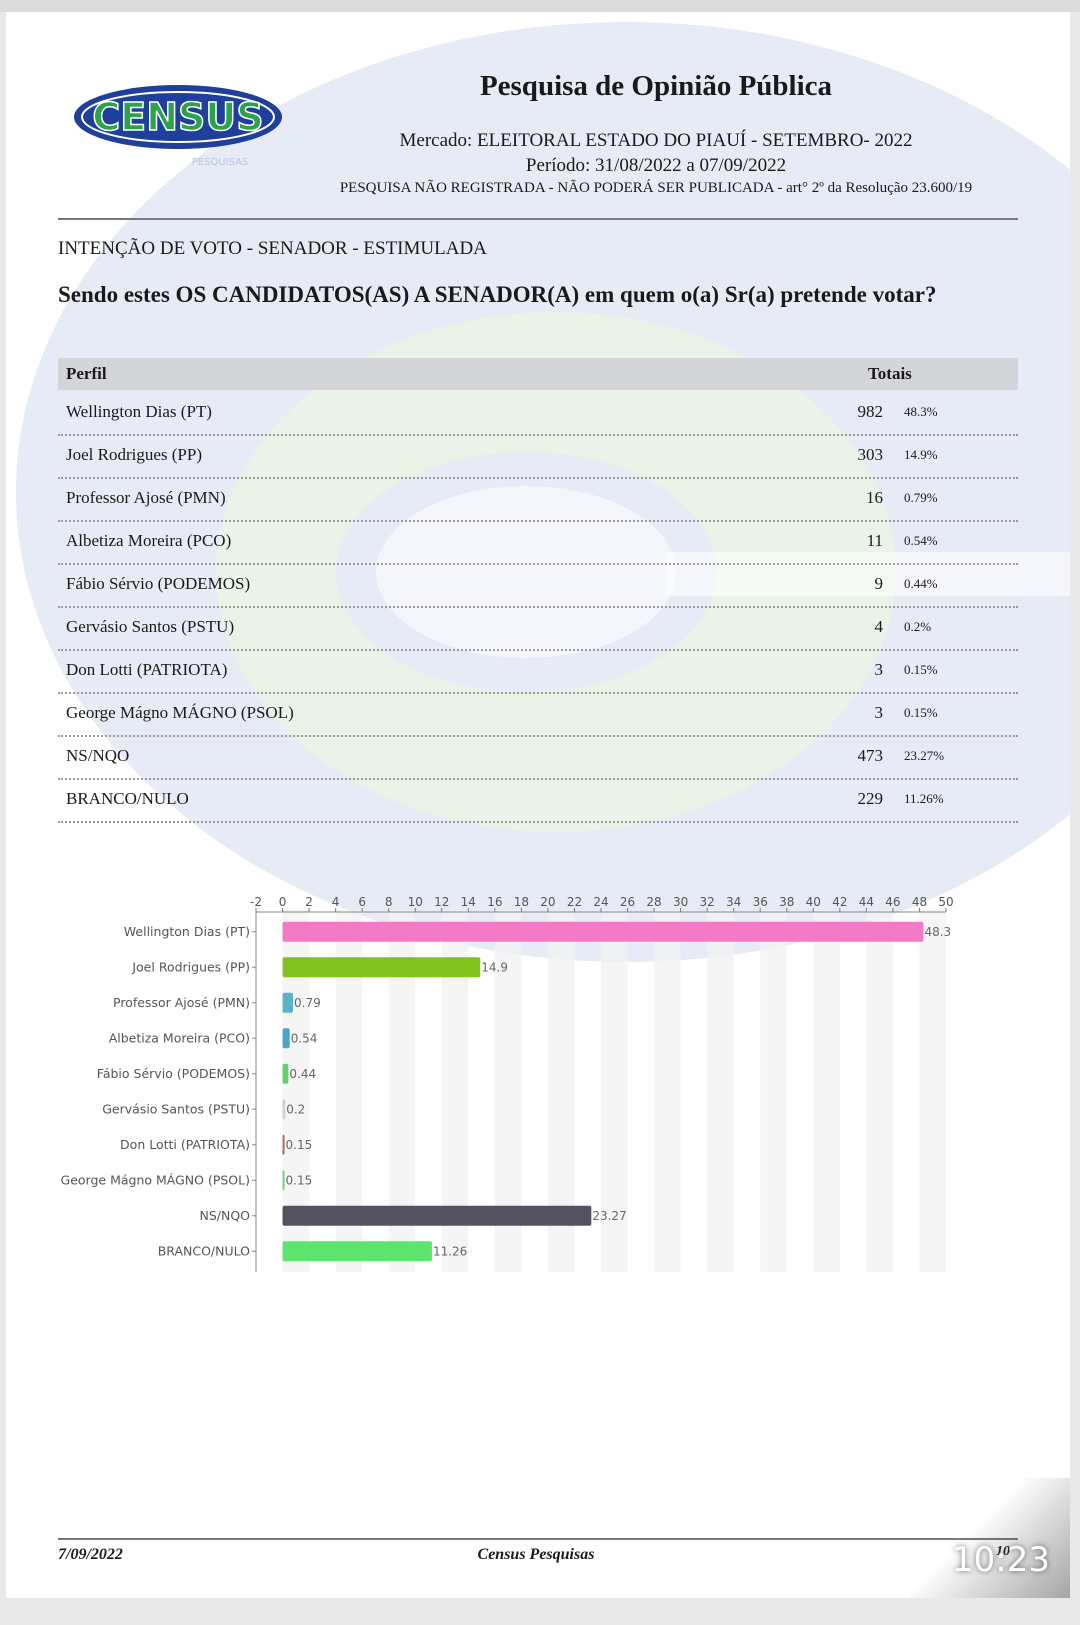 The width and height of the screenshot is (1080, 1625). What do you see at coordinates (176, 1108) in the screenshot?
I see `category-label: Gervásio Santos (PSTU)` at bounding box center [176, 1108].